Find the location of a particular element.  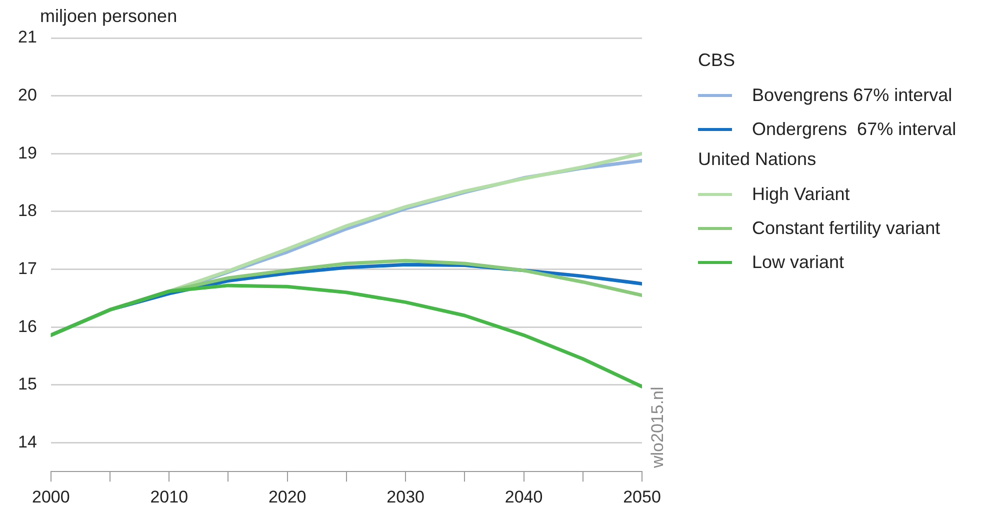

y-tick-label: 19 is located at coordinates (27, 152).